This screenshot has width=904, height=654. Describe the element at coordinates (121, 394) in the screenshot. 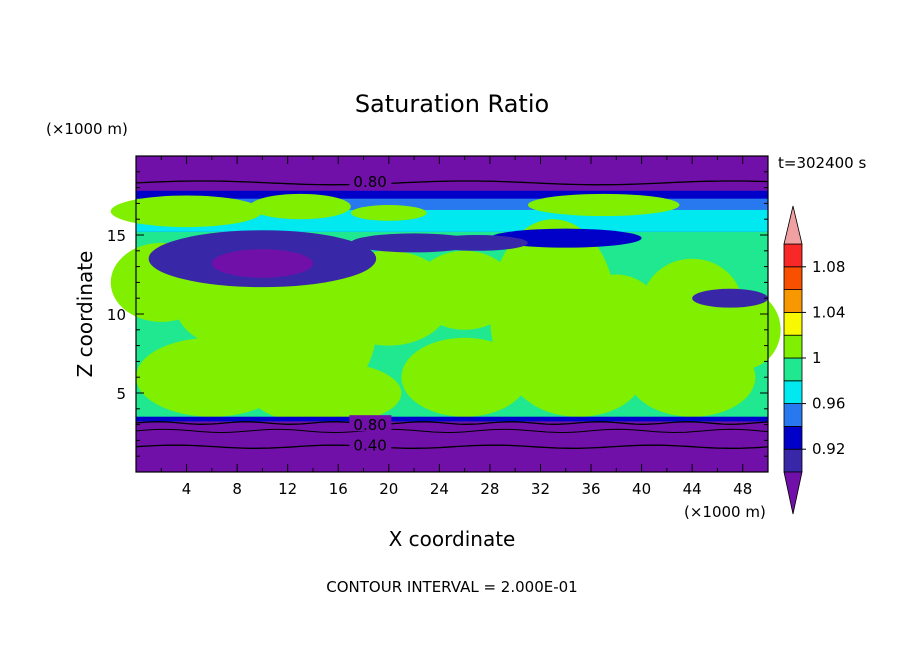

I see `y-tick-label: 5` at that location.